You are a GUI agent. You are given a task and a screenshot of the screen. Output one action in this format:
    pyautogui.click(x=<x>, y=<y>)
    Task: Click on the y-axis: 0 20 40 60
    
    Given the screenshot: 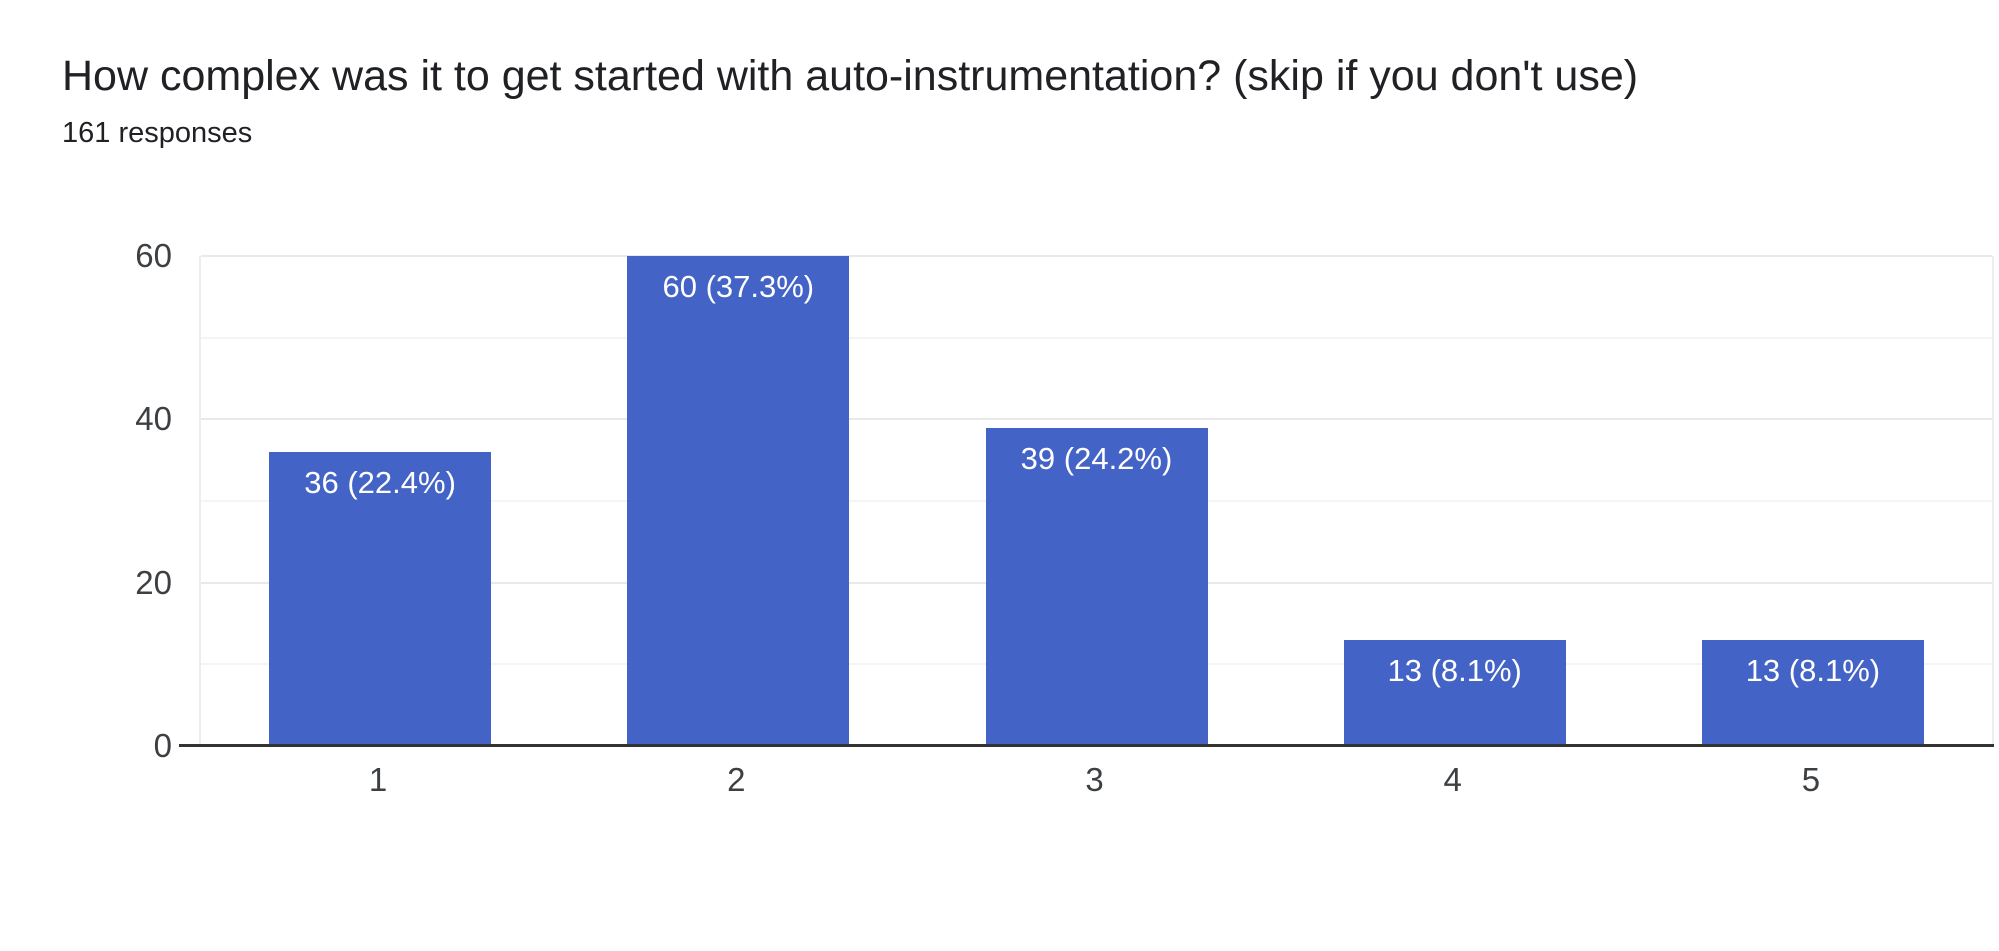 What is the action you would take?
    pyautogui.click(x=86, y=475)
    